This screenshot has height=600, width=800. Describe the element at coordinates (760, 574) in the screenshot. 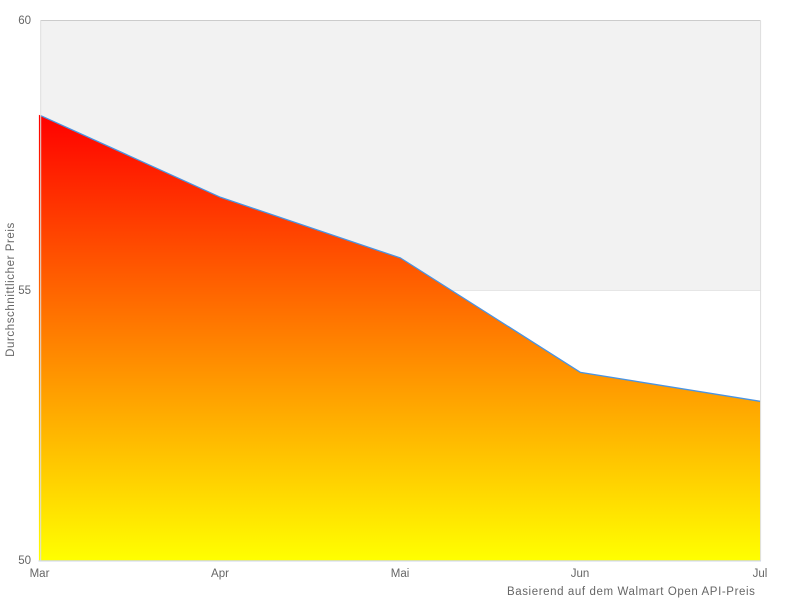

I see `svg-text: Jul` at that location.